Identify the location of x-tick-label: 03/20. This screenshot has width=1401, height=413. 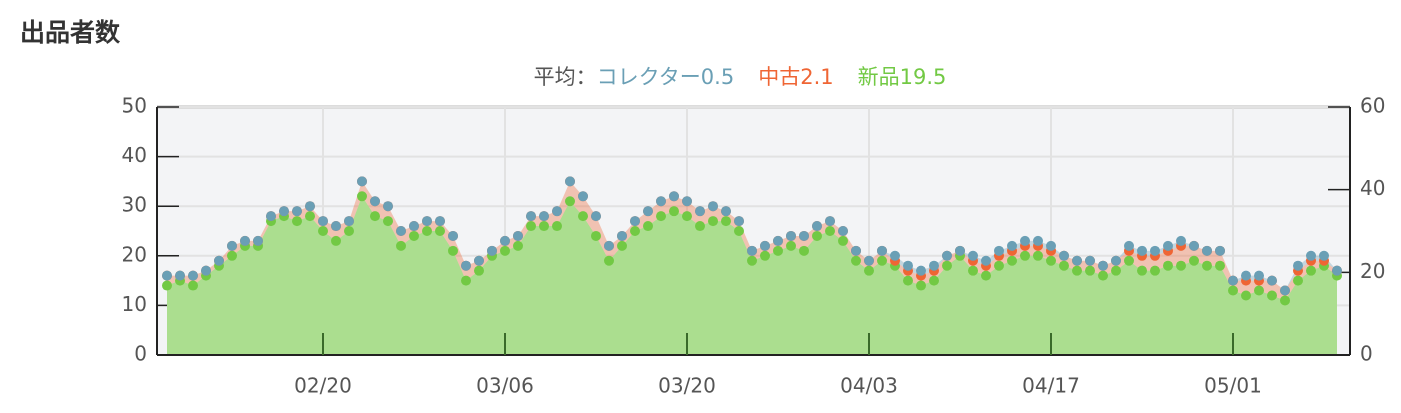
(687, 386).